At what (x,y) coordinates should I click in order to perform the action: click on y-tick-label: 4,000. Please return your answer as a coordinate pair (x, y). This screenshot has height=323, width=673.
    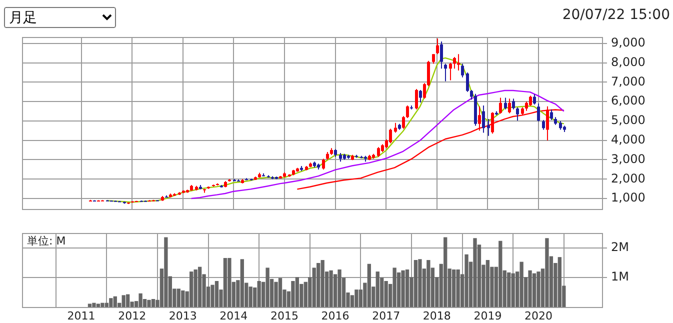
    Looking at the image, I should click on (628, 139).